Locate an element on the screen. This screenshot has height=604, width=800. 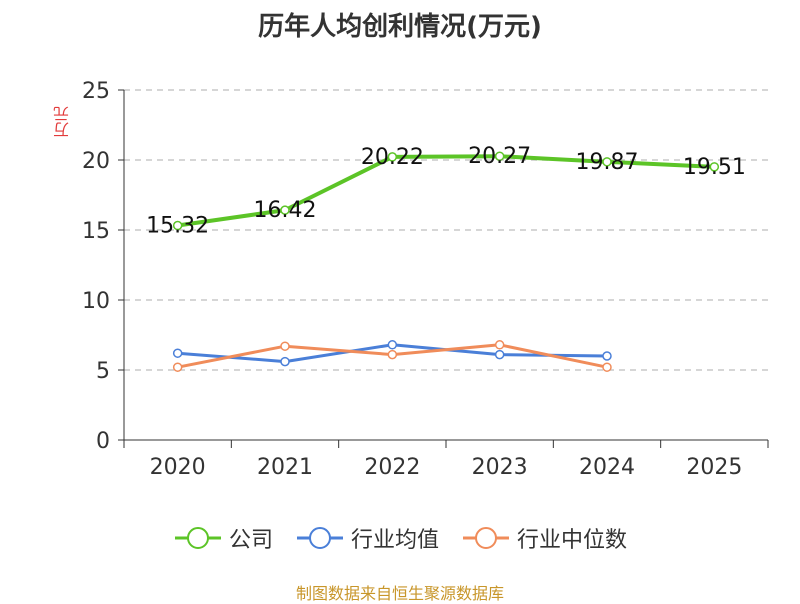
y-tick-label: 0 is located at coordinates (103, 441).